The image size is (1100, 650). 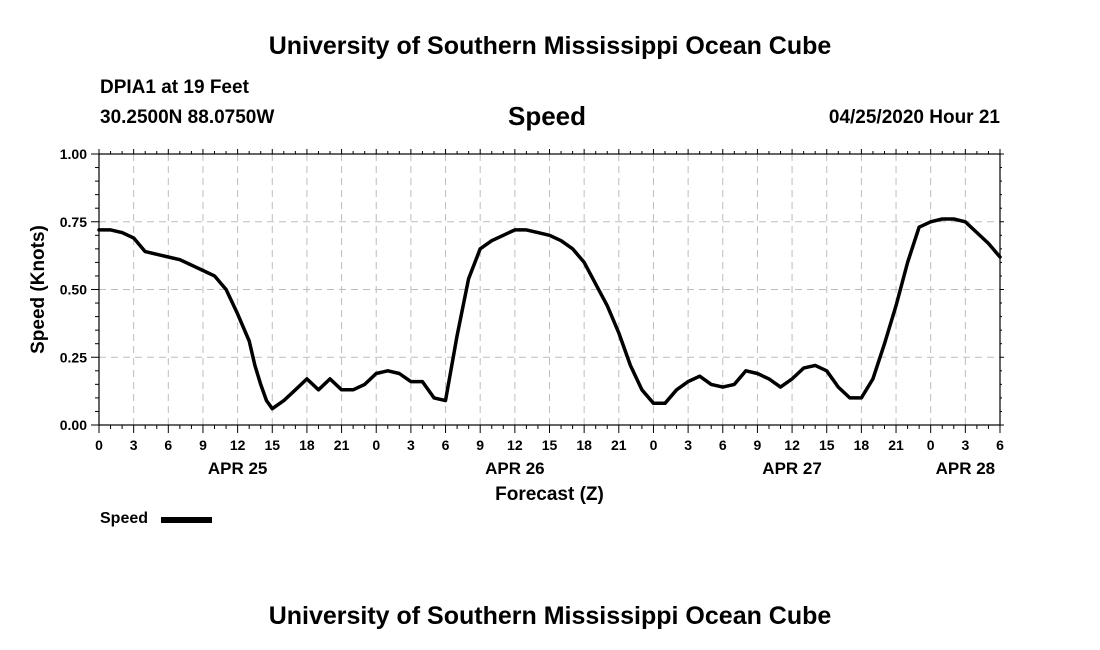 I want to click on x-axis-label: Forecast (Z), so click(x=549, y=494).